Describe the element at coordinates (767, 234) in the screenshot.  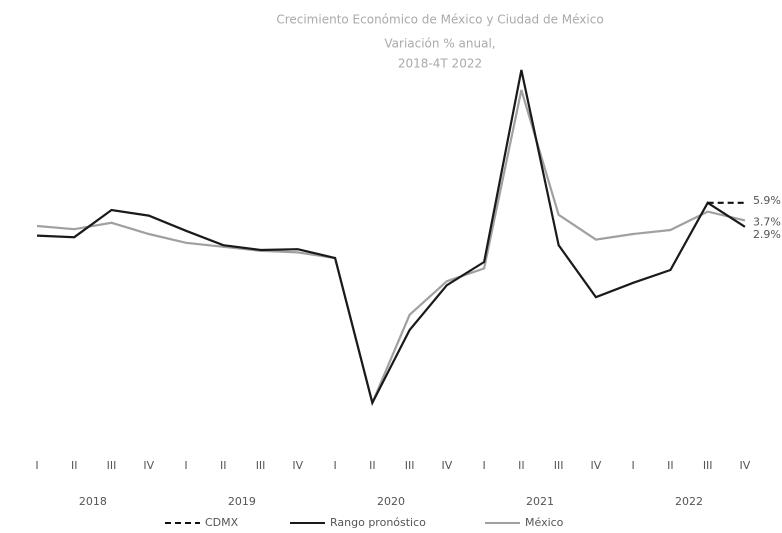
I see `value-label: 2.9%` at that location.